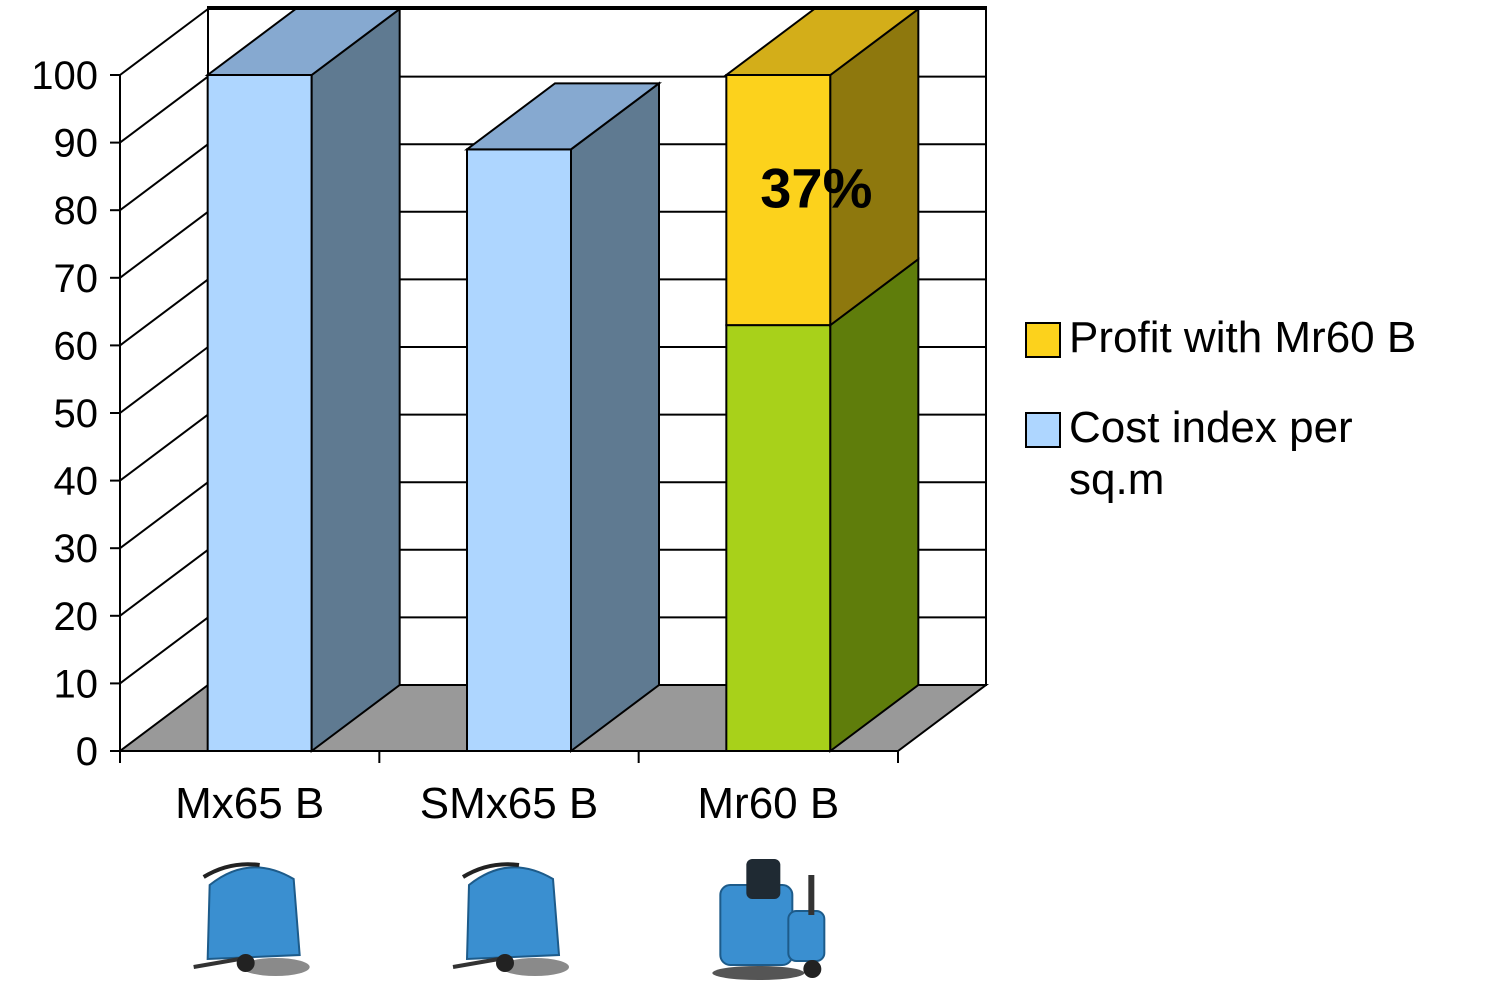 The height and width of the screenshot is (981, 1490). I want to click on machine-front, so click(806, 936).